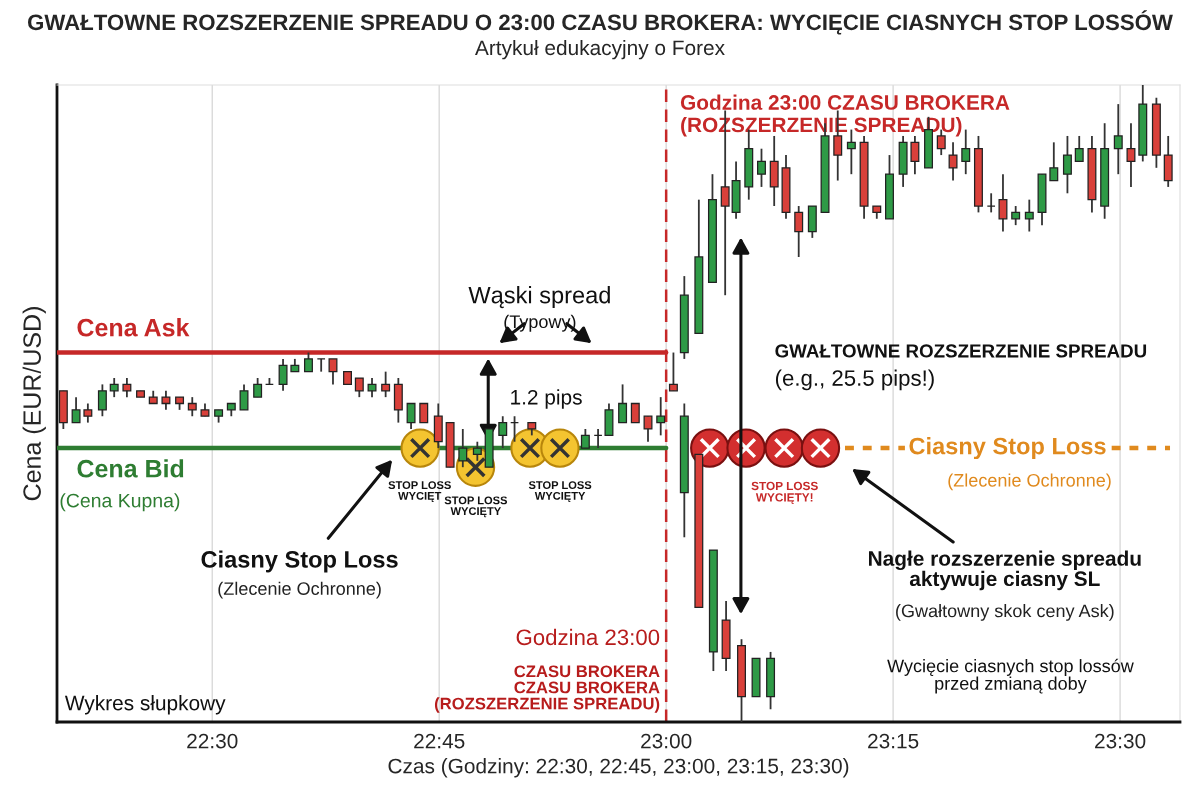  What do you see at coordinates (34, 404) in the screenshot?
I see `y-axis-title: Cena (EUR/USD)` at bounding box center [34, 404].